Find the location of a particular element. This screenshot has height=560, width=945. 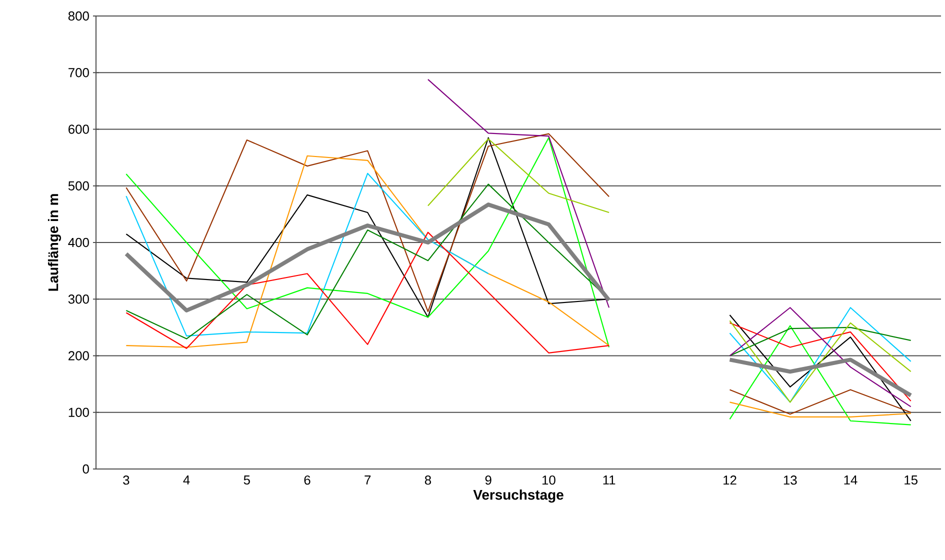

x-axis-title: Versuchstage is located at coordinates (518, 496).